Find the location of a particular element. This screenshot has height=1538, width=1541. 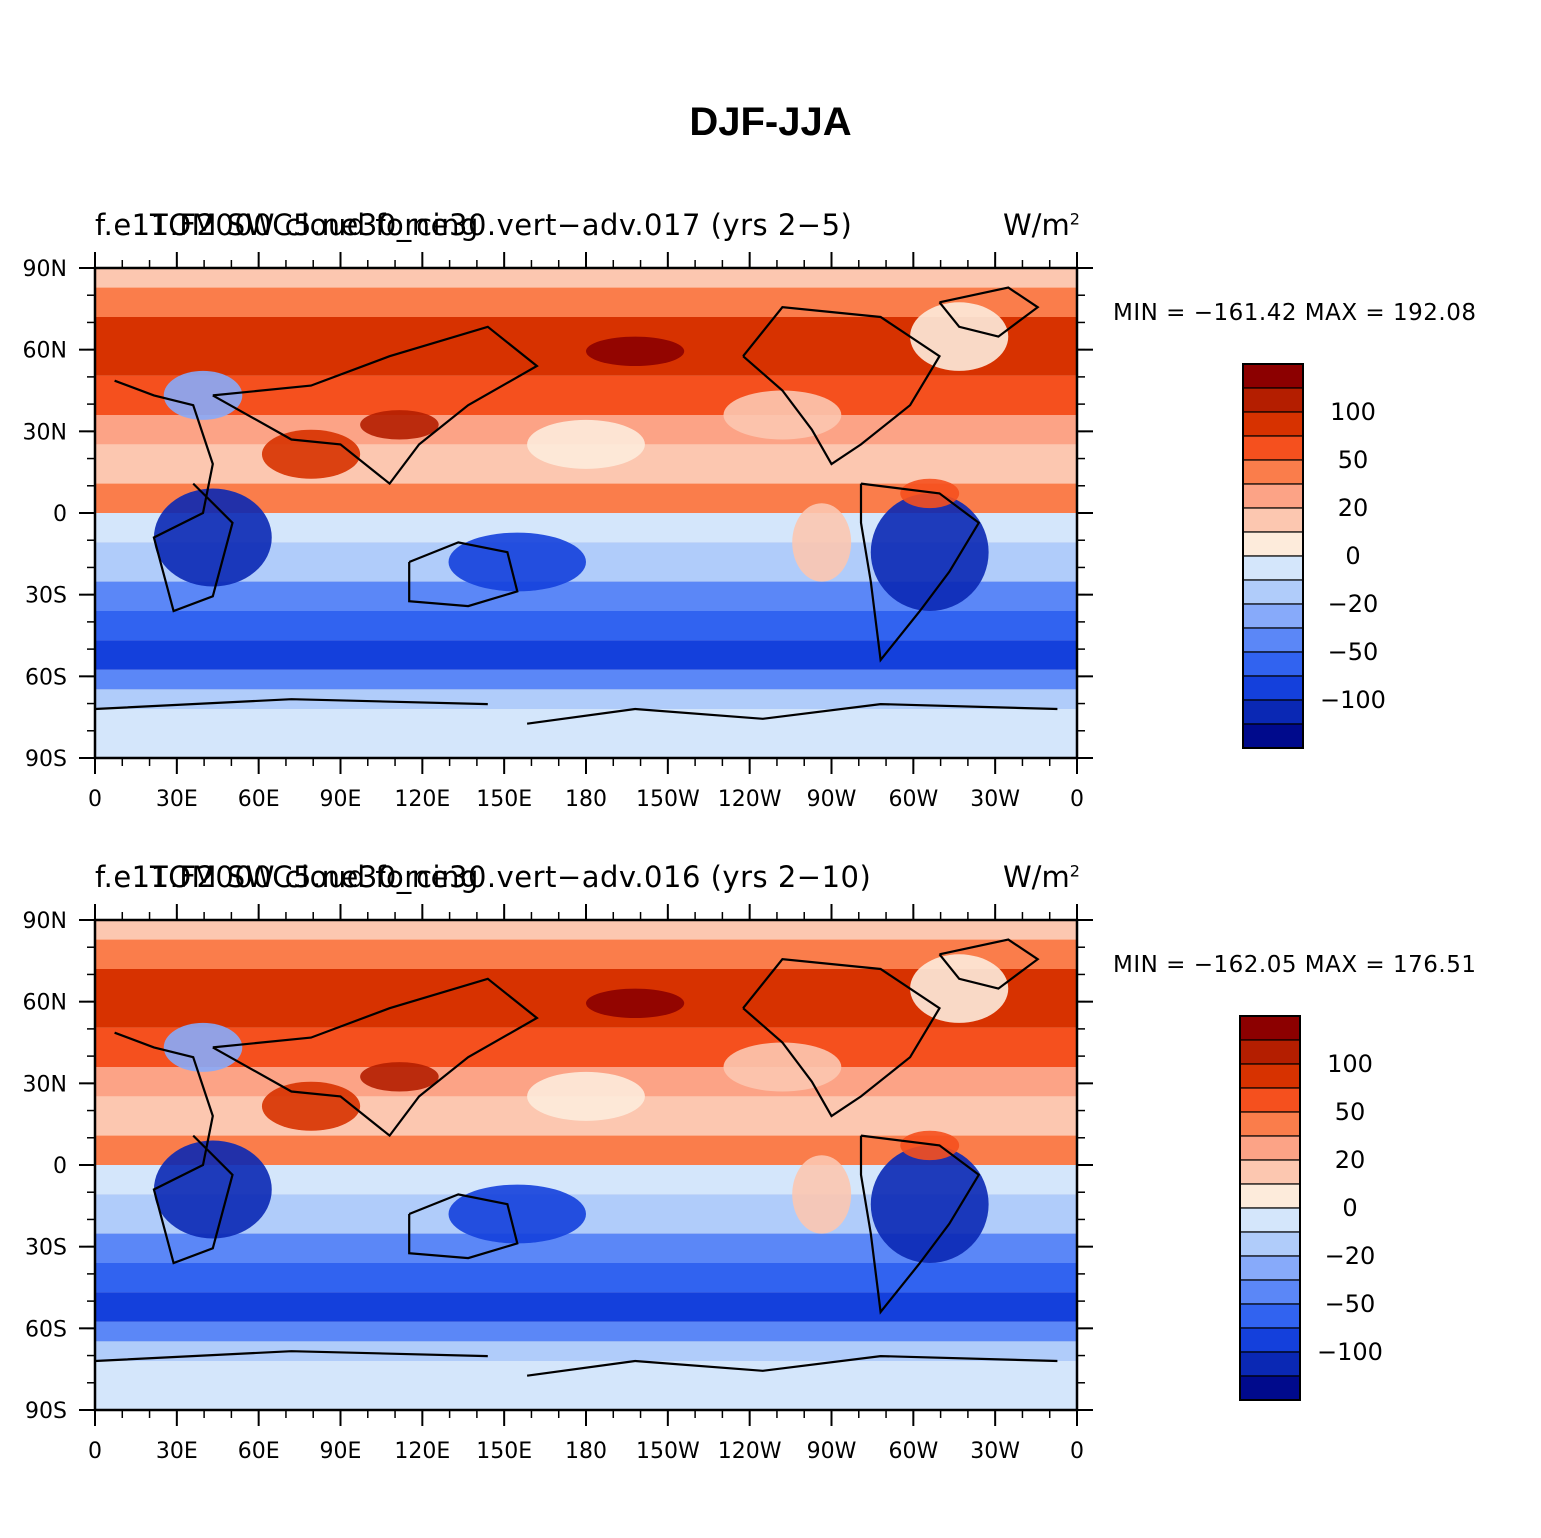

lat-tick-label: 30N is located at coordinates (45, 1084).